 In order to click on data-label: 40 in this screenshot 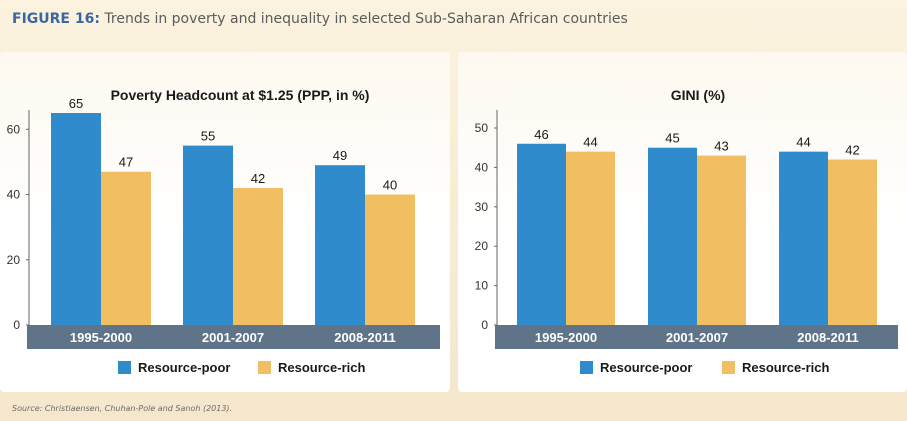, I will do `click(390, 185)`.